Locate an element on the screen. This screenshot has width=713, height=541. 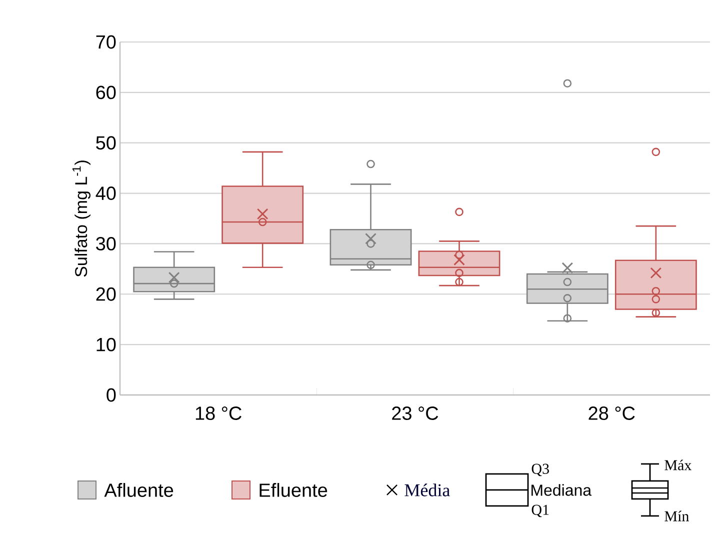
text: Média is located at coordinates (427, 490).